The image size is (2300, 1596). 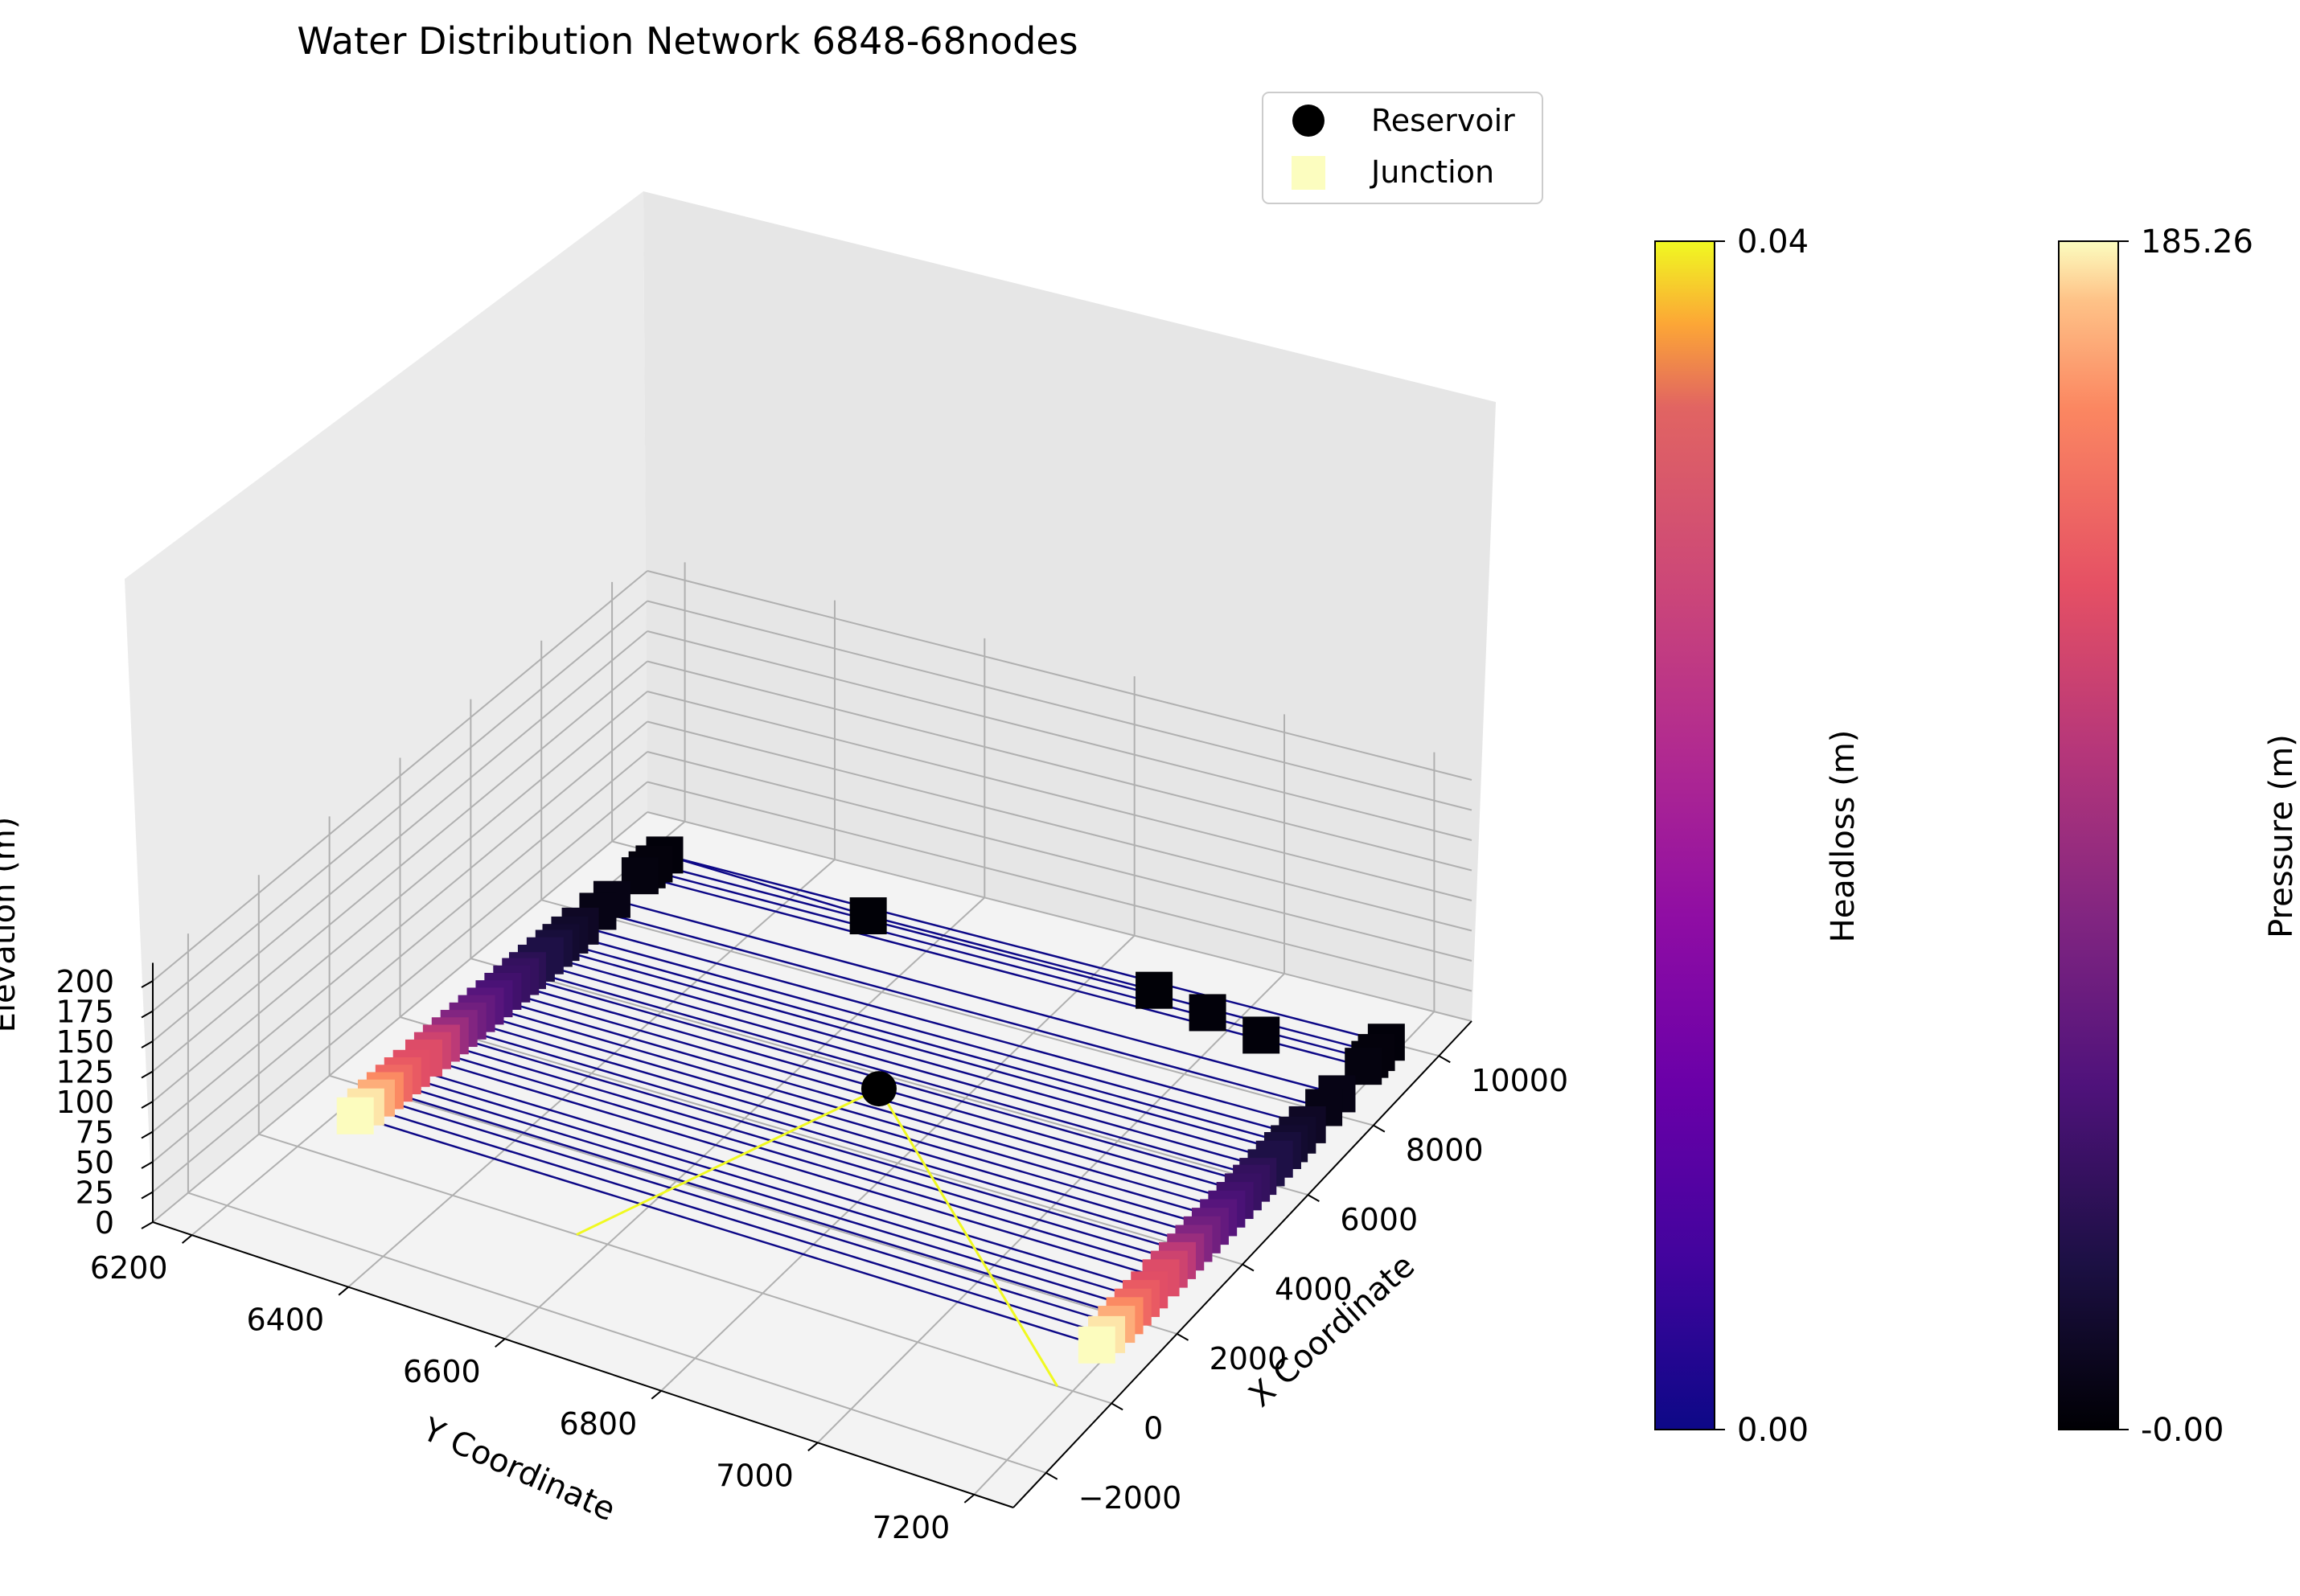 I want to click on x-tick-label: 10000, so click(x=1519, y=1080).